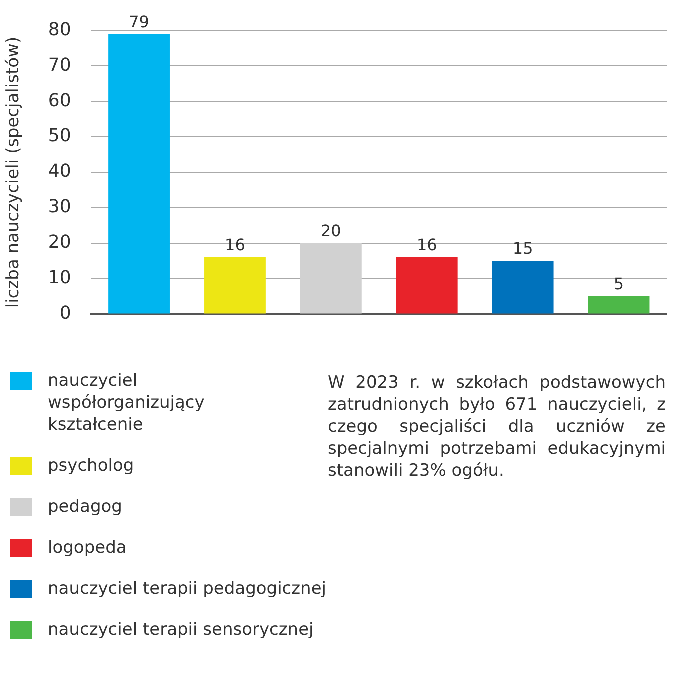 This screenshot has width=675, height=675. What do you see at coordinates (60, 65) in the screenshot?
I see `y-tick-label: 70` at bounding box center [60, 65].